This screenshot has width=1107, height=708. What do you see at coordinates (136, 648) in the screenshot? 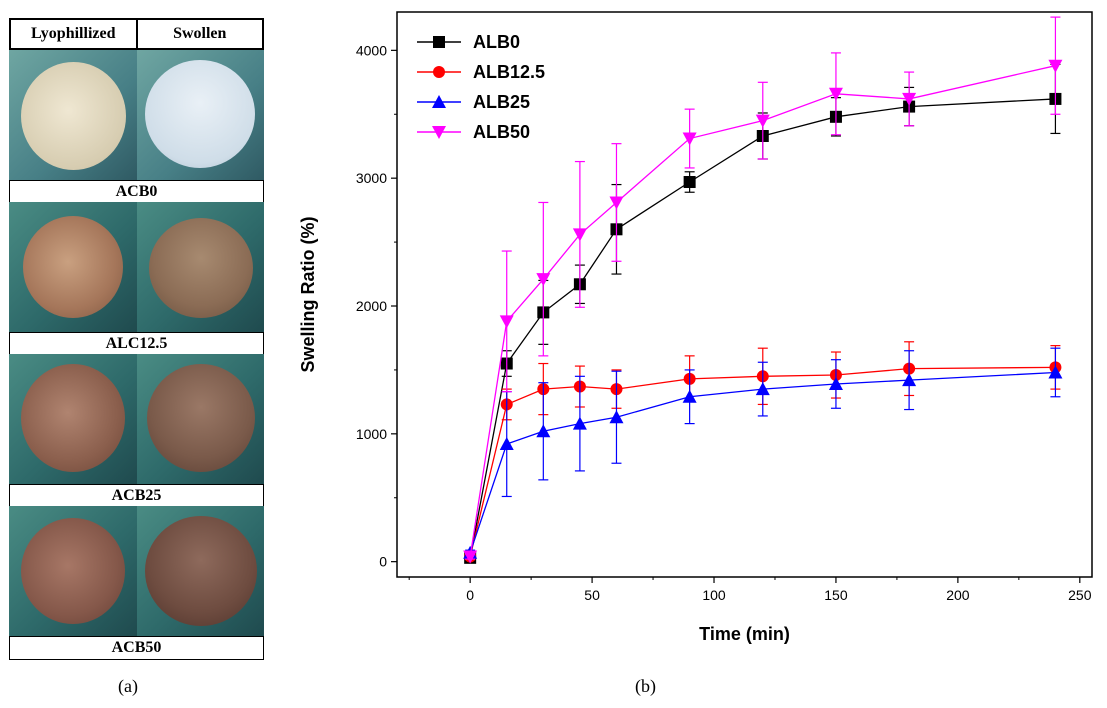
I see `sample-label: ACB50` at bounding box center [136, 648].